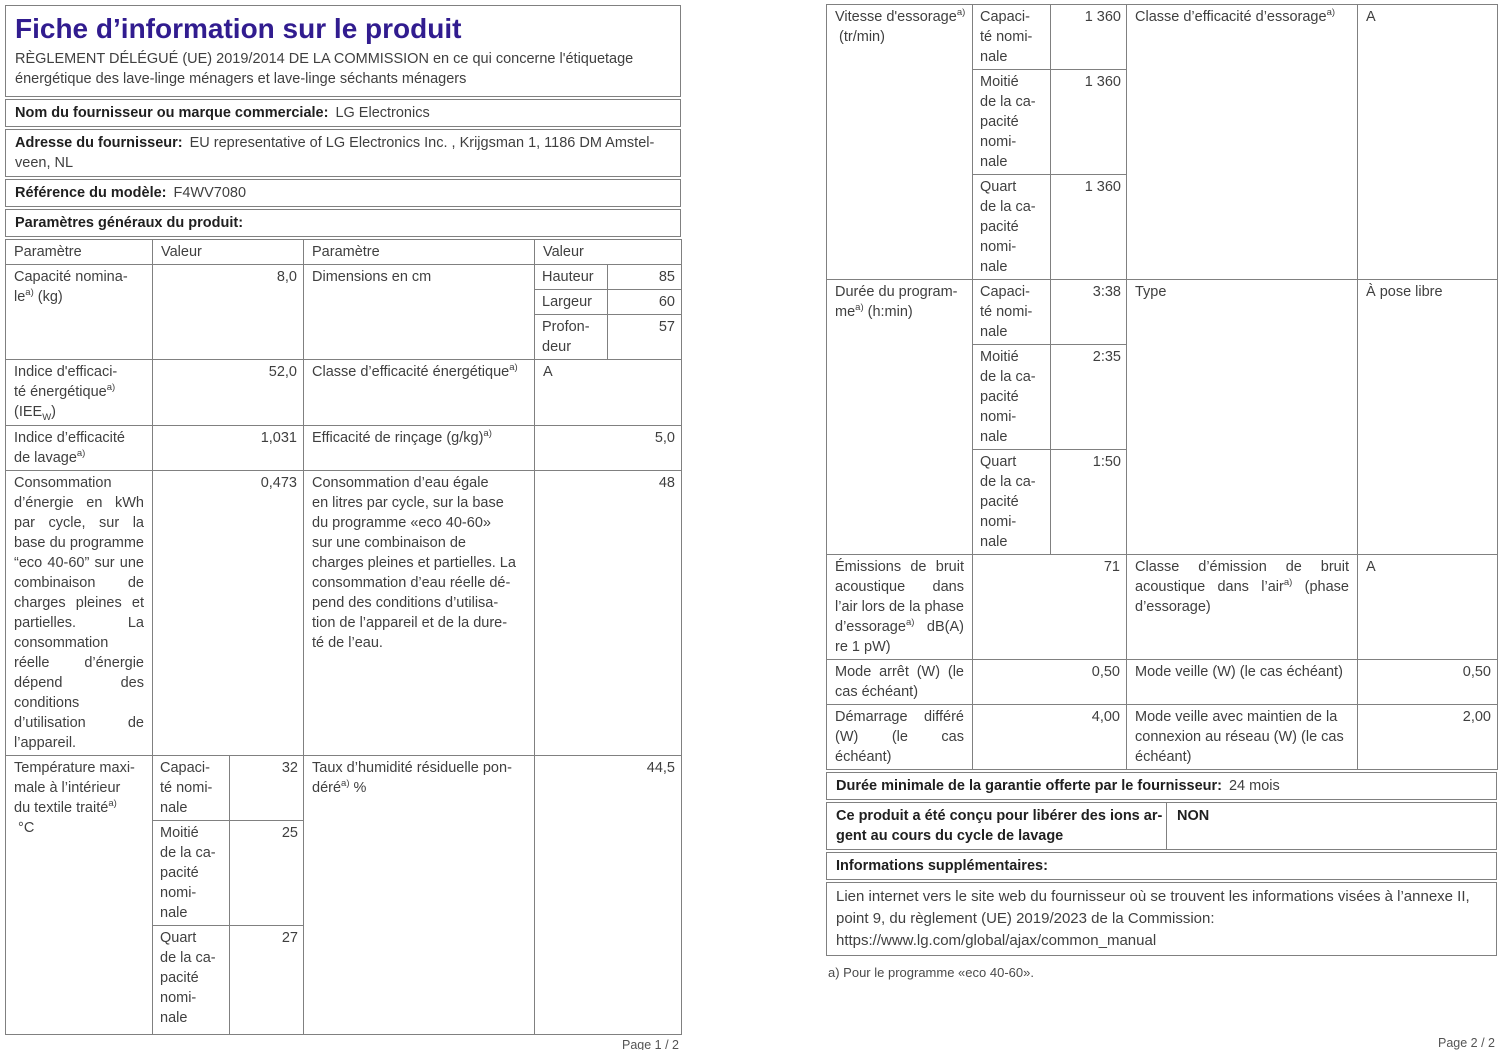 The image size is (1500, 1050). I want to click on duration-rated-value: 3:38, so click(1106, 292).